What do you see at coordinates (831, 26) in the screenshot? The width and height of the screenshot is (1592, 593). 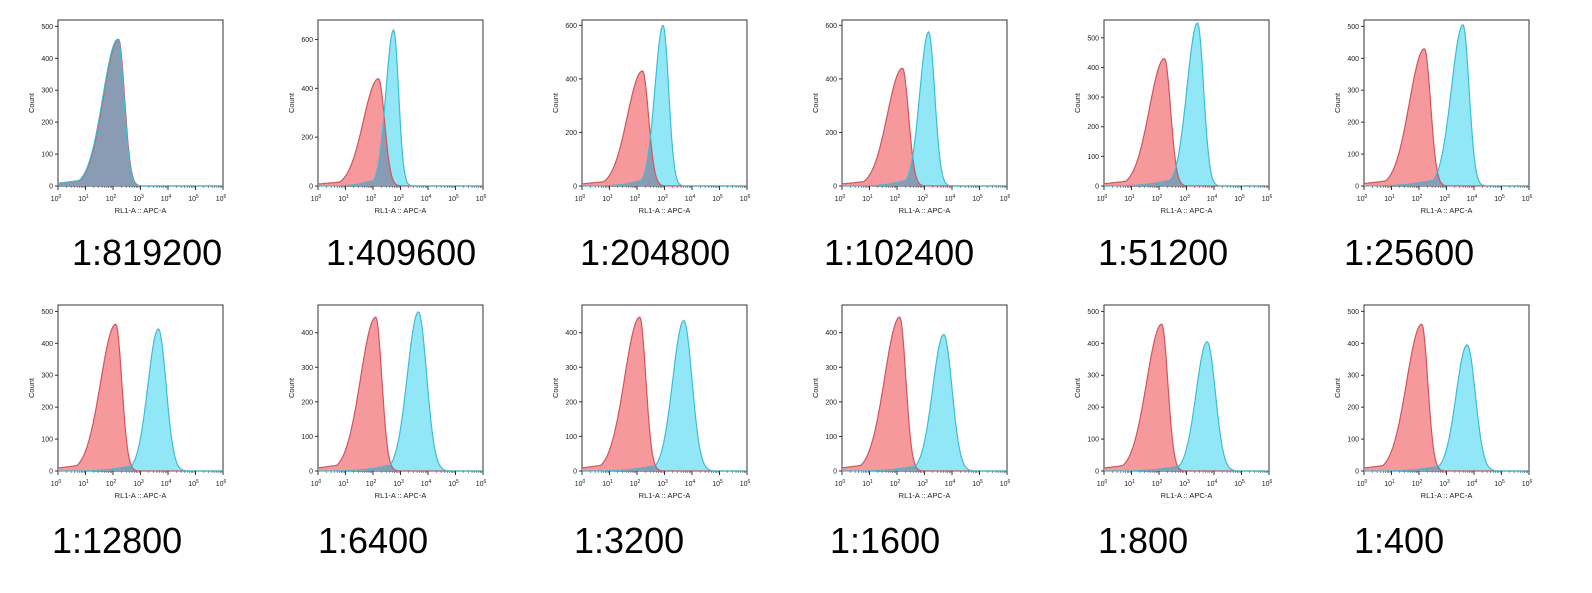 I see `y-tick-label: 600` at bounding box center [831, 26].